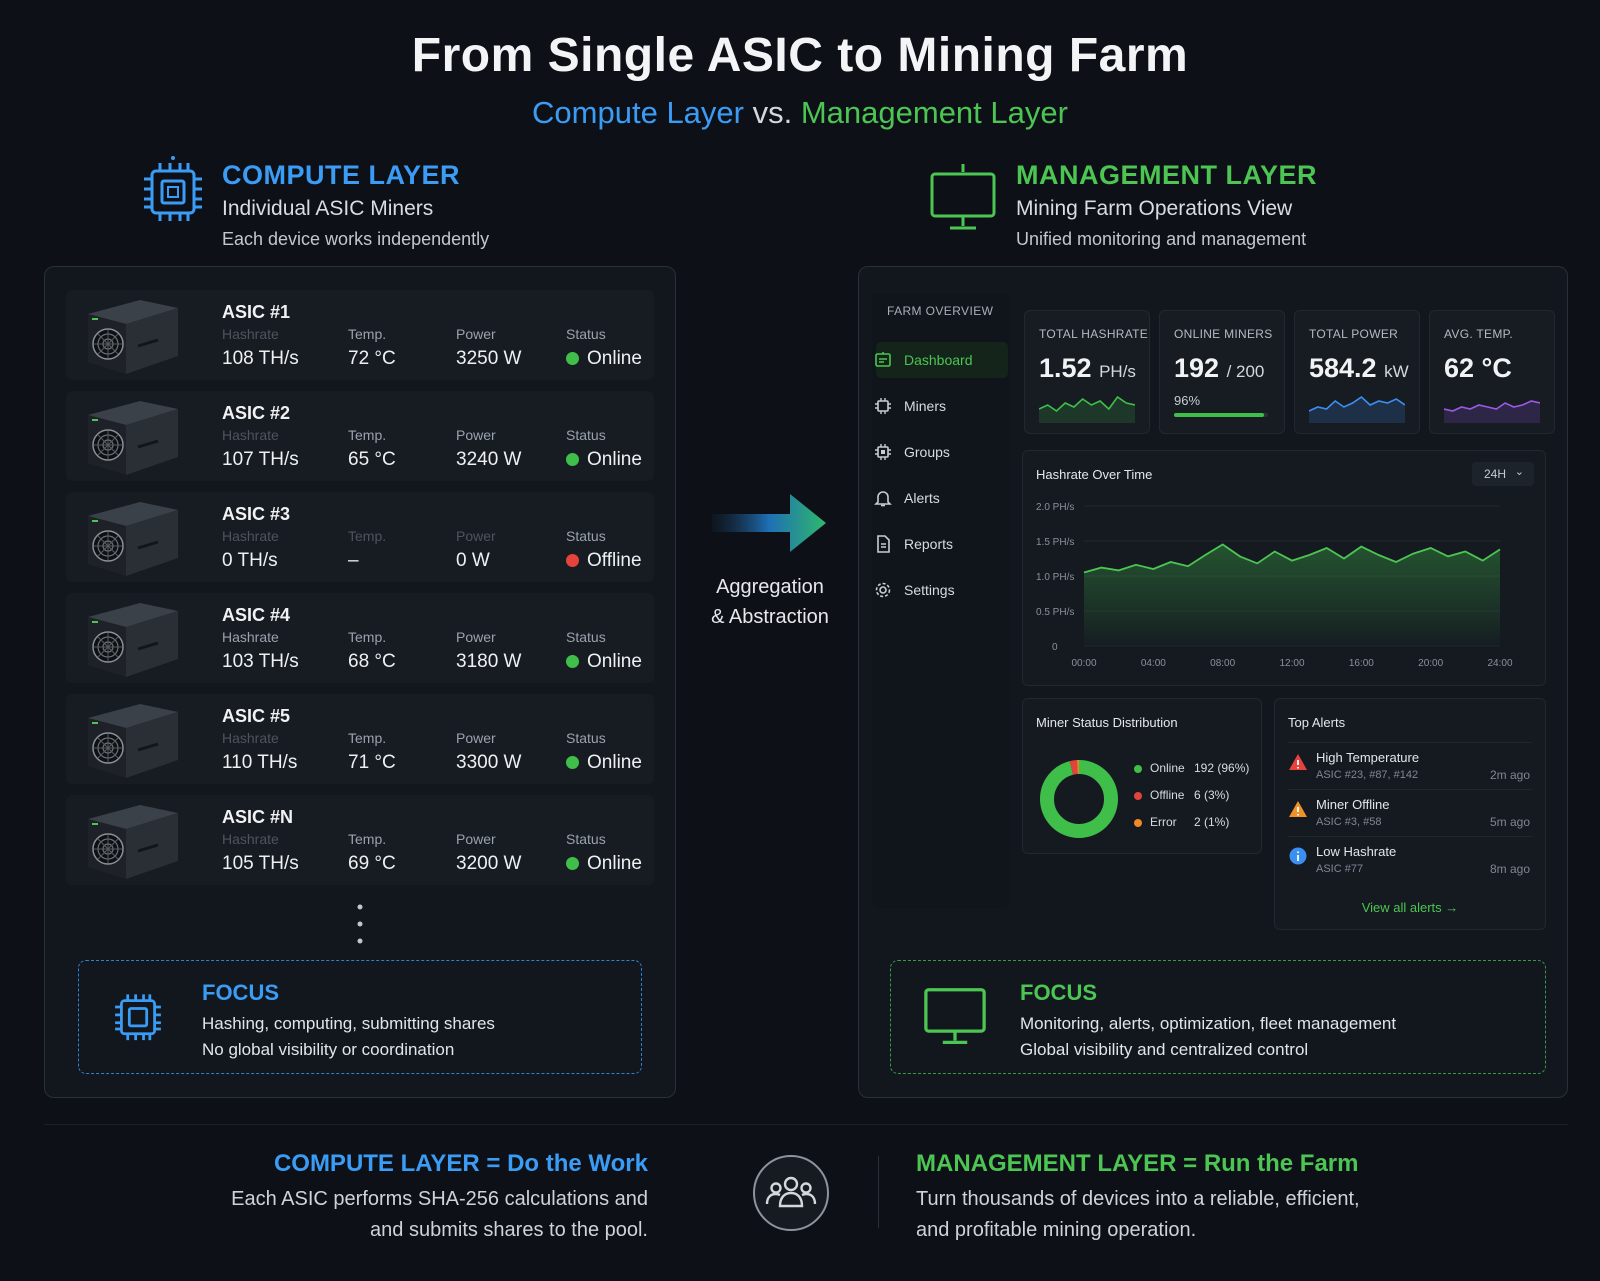 Image resolution: width=1600 pixels, height=1281 pixels. I want to click on kpi-card: TOTAL POWER 584.2 kW, so click(1357, 372).